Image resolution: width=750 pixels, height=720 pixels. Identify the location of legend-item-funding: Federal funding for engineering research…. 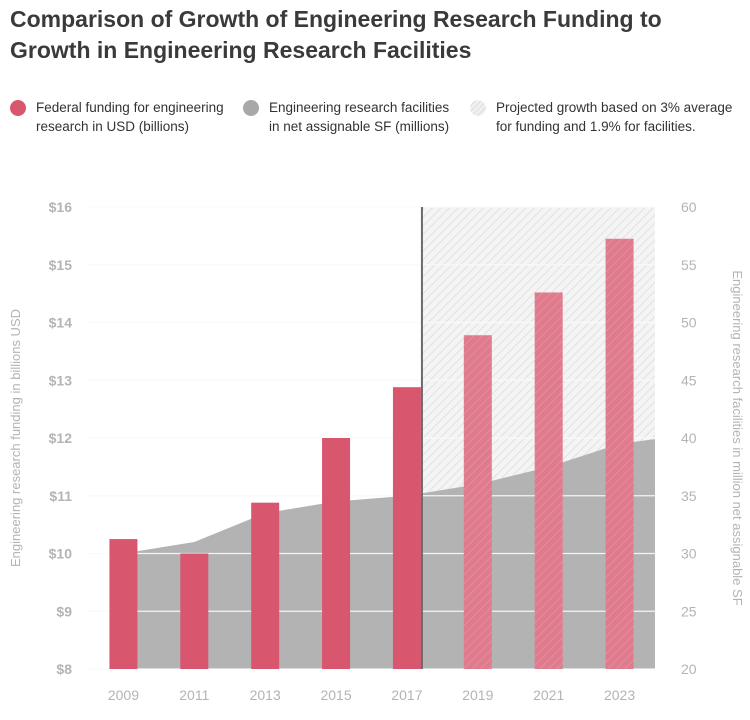
(120, 117).